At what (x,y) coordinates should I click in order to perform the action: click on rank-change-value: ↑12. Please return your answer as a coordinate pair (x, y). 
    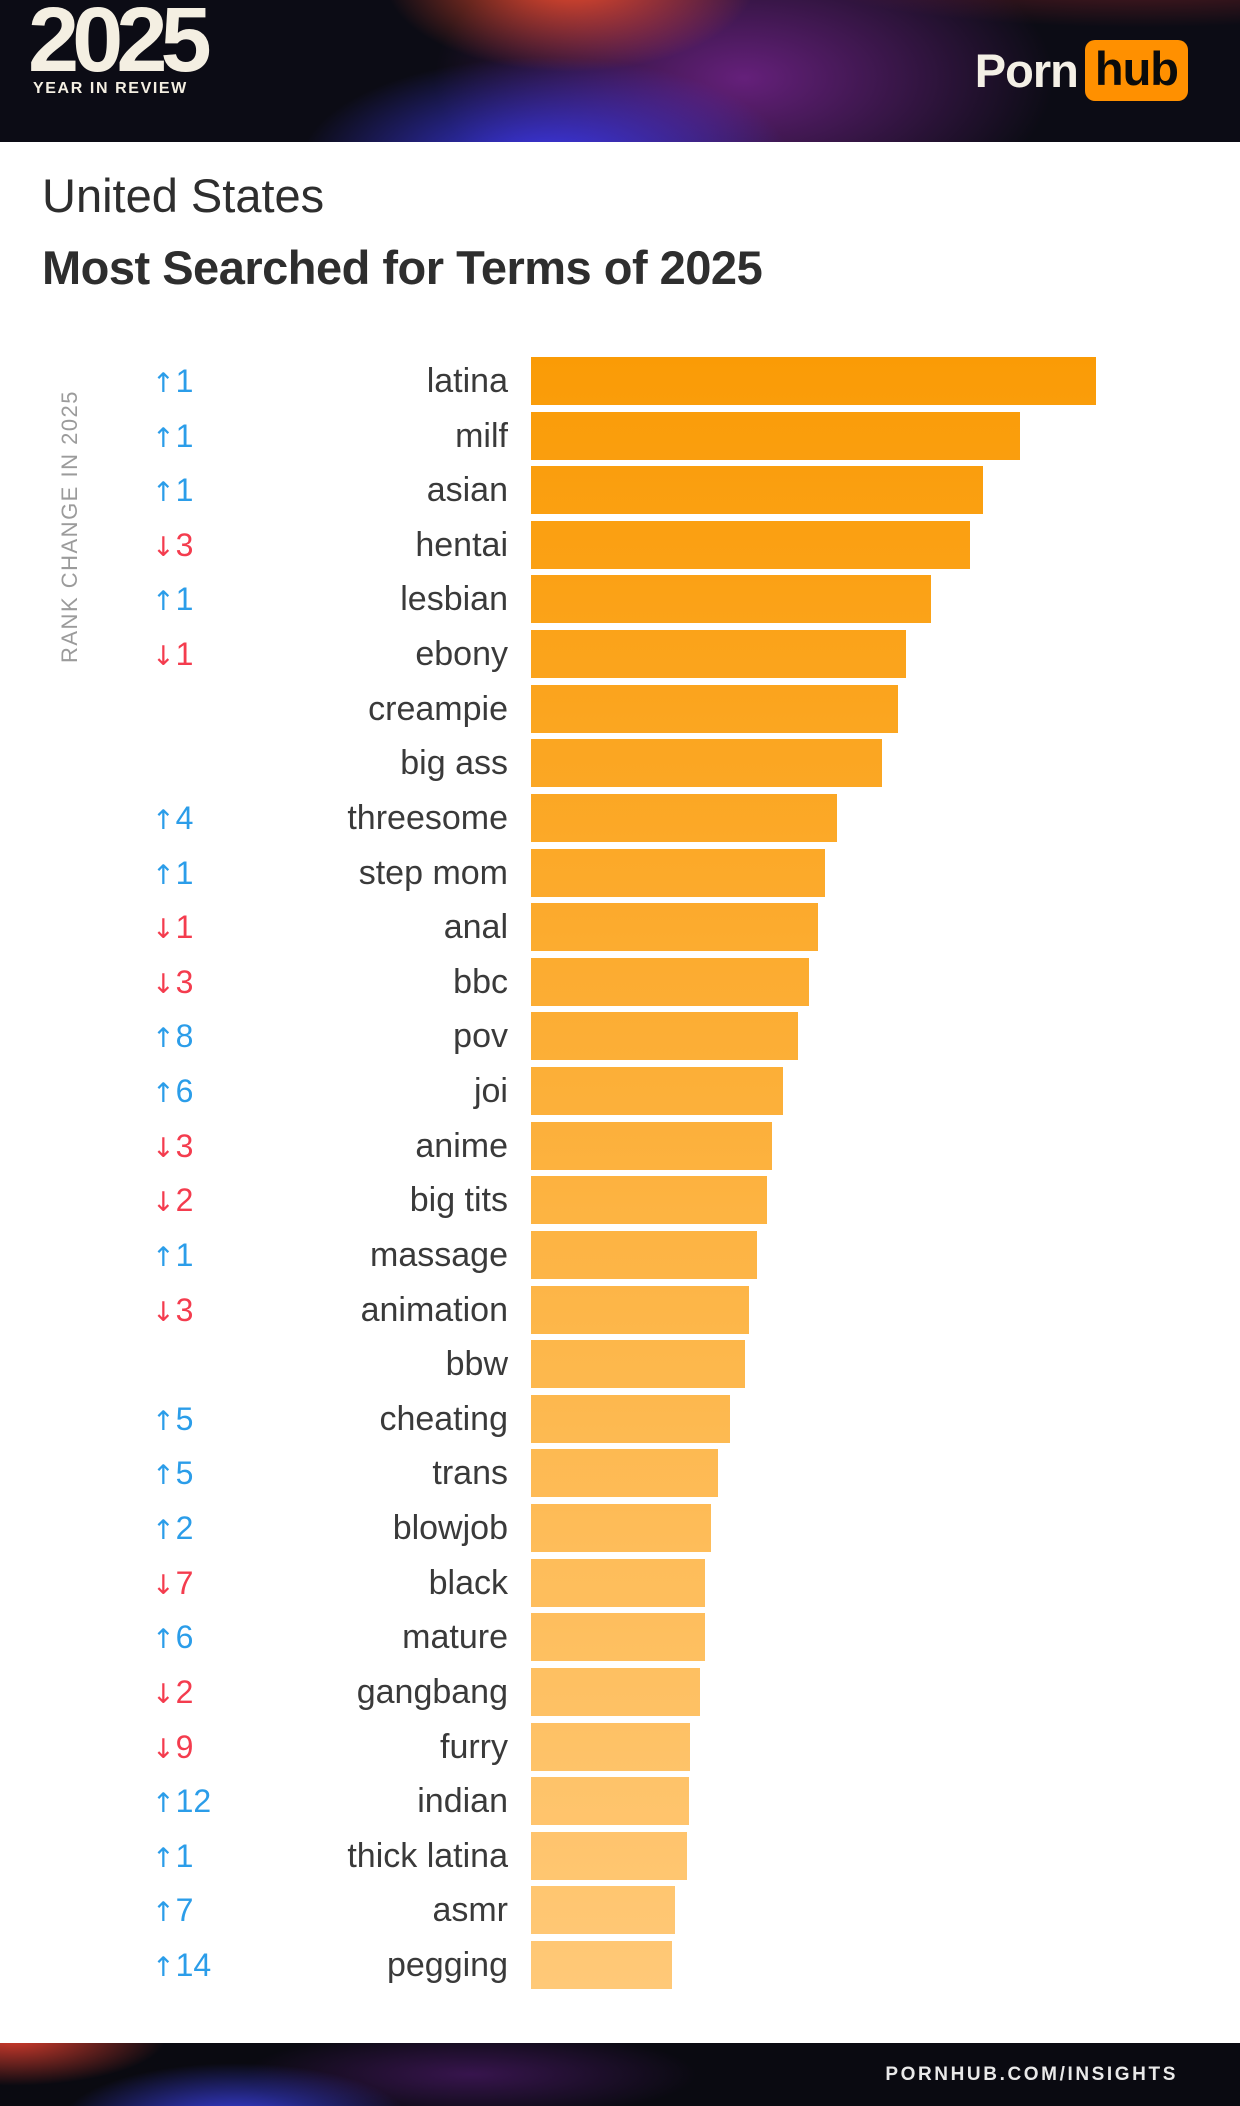
    Looking at the image, I should click on (182, 1801).